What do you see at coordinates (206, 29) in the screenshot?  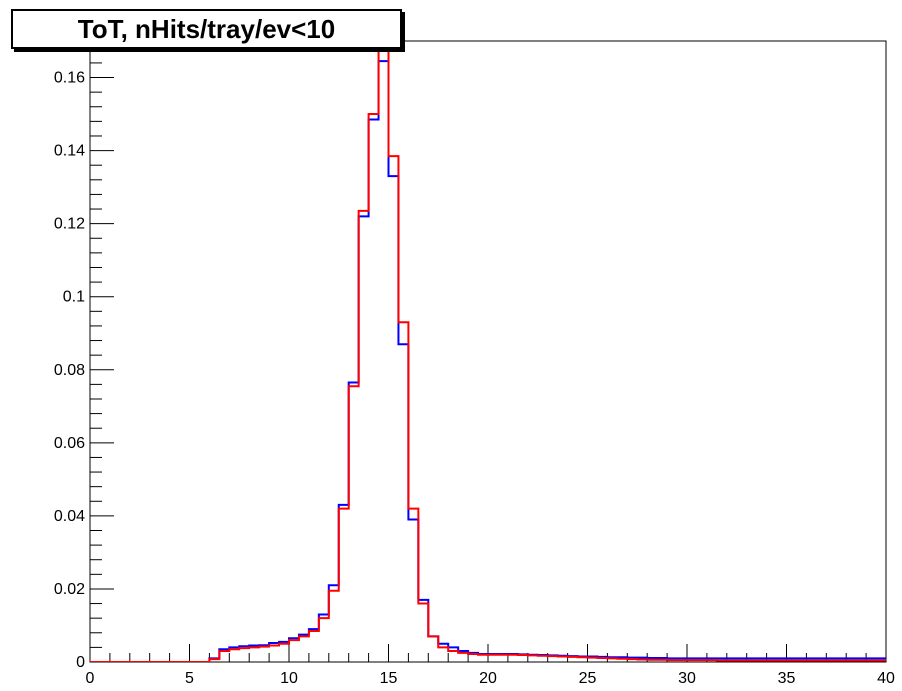 I see `chart-title: ToT, nHits/tray/ev<10` at bounding box center [206, 29].